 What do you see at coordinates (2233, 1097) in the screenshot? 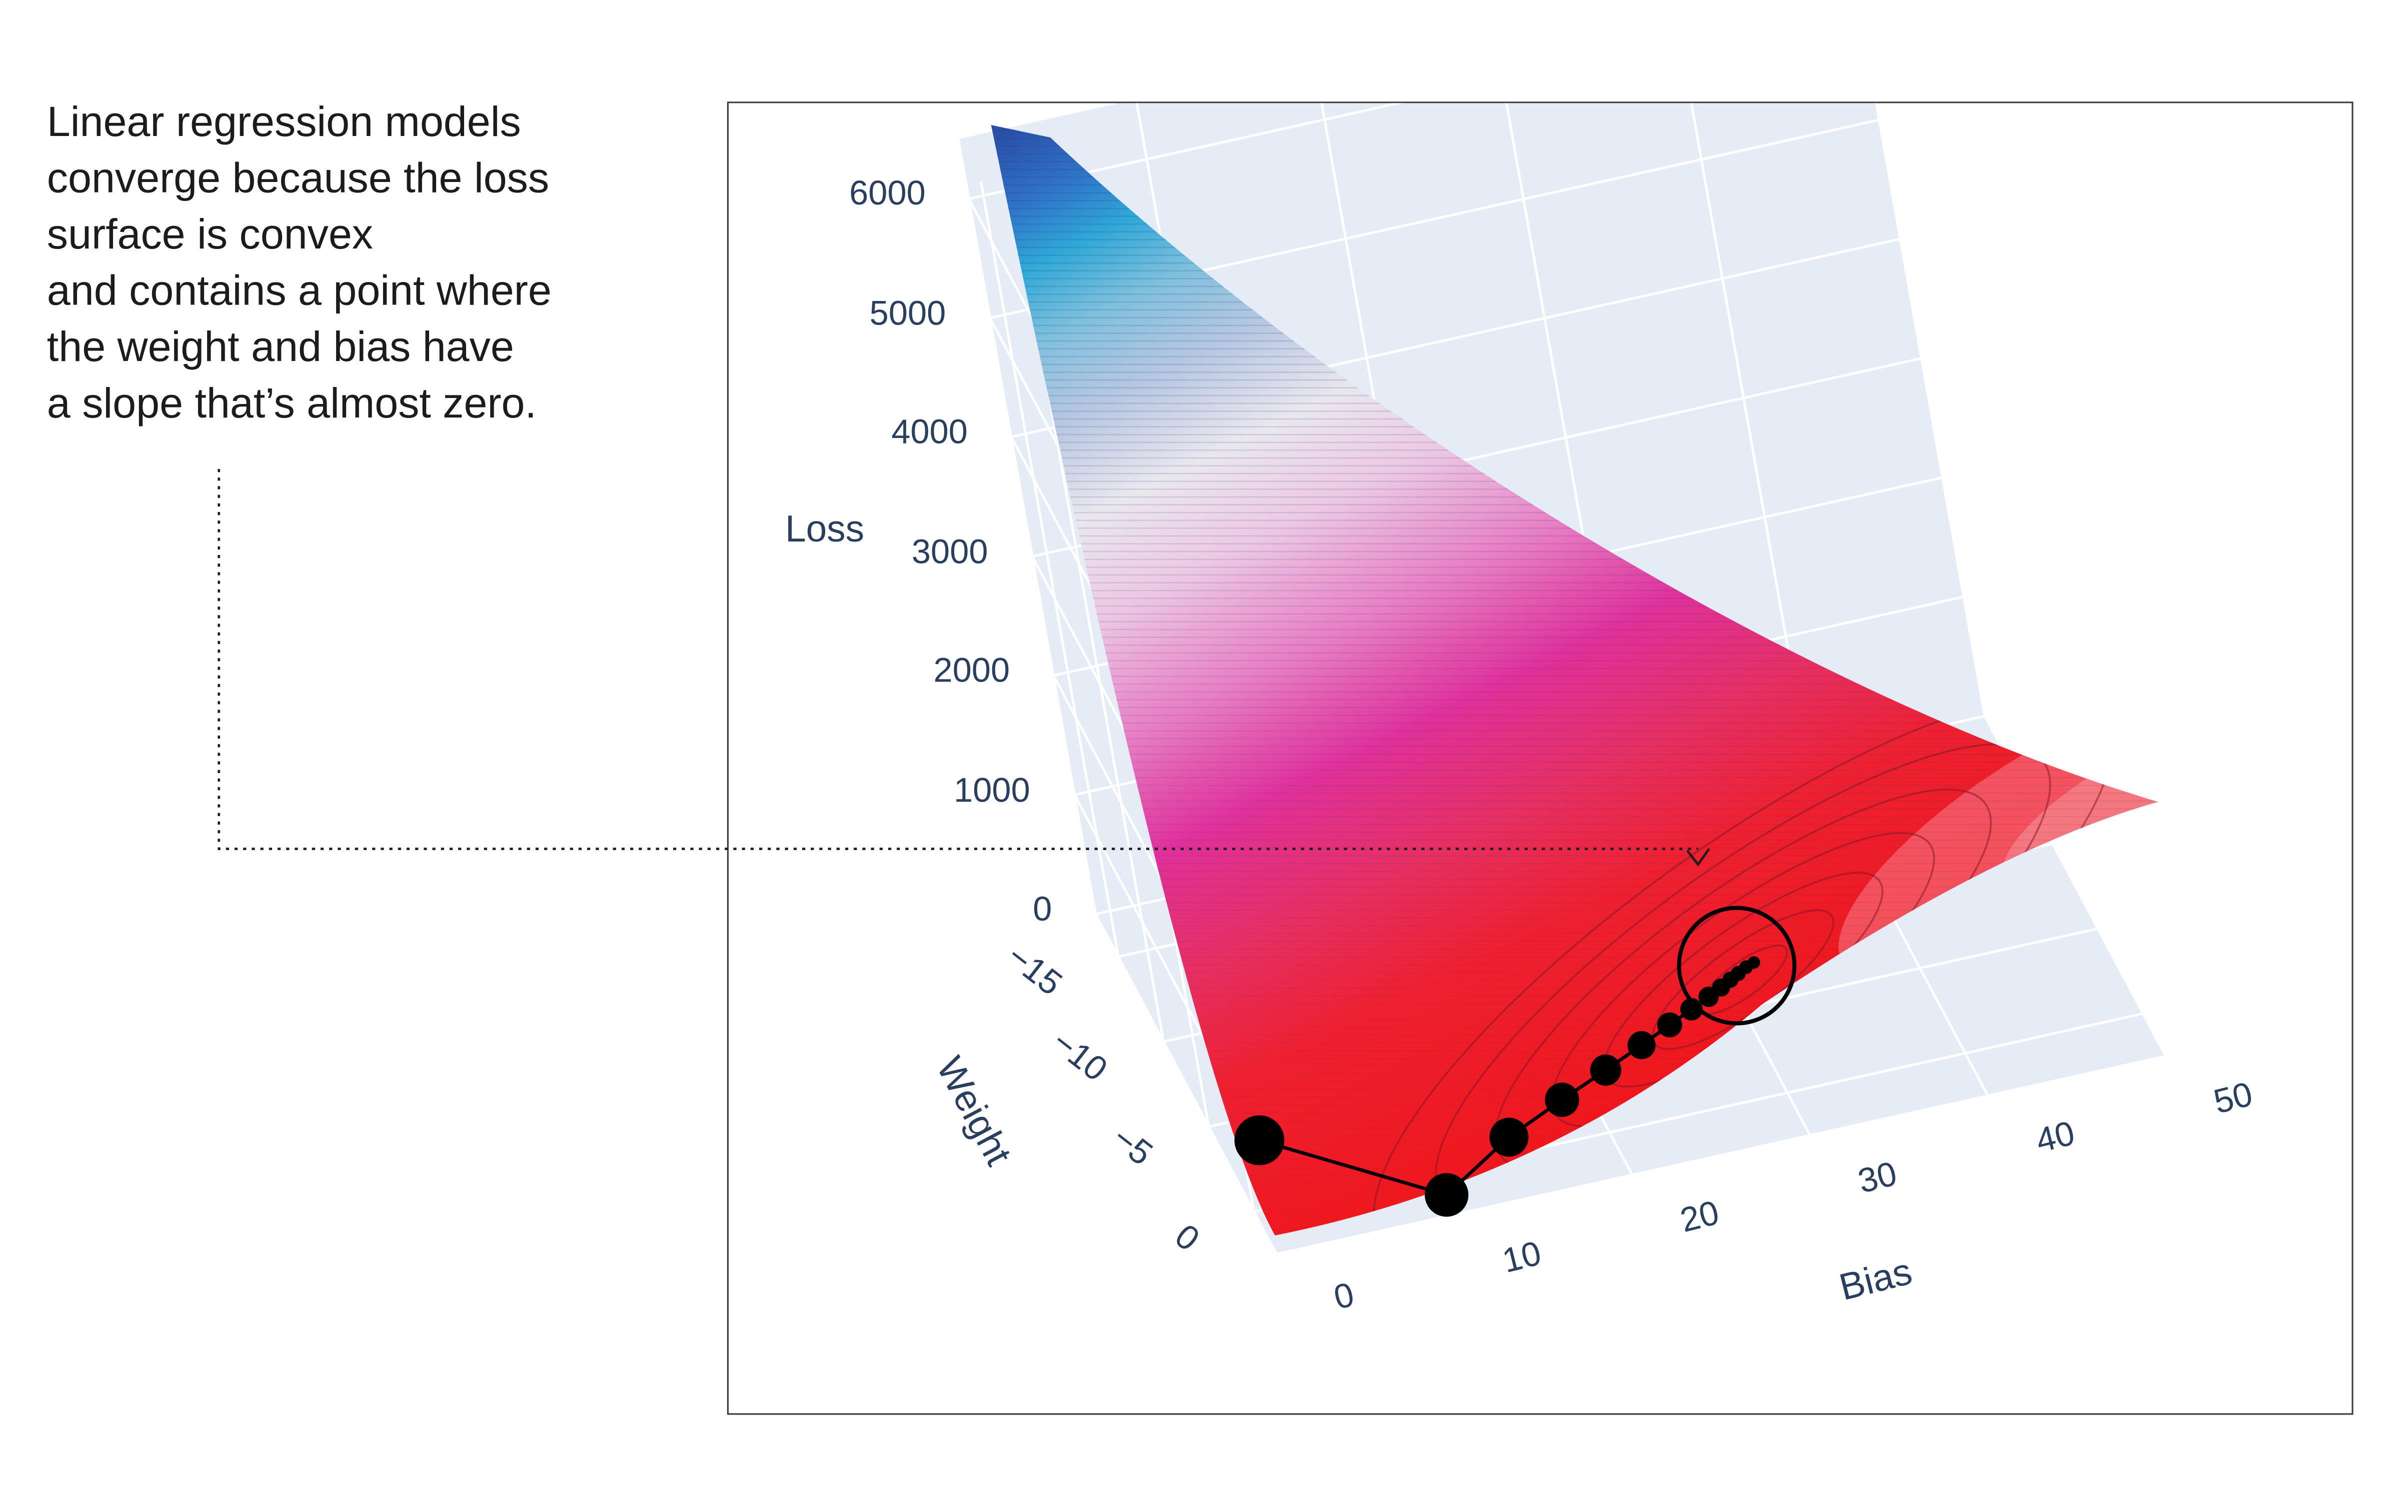
I see `x-tick-label: 50` at bounding box center [2233, 1097].